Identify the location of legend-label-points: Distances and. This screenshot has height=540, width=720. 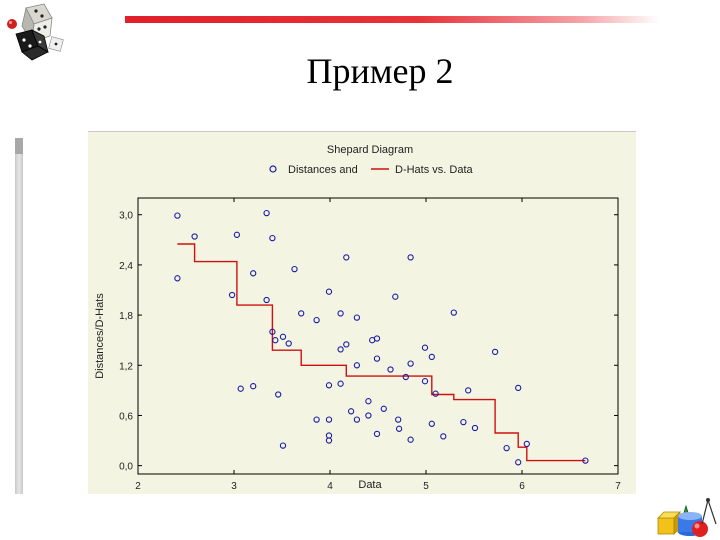
(323, 170).